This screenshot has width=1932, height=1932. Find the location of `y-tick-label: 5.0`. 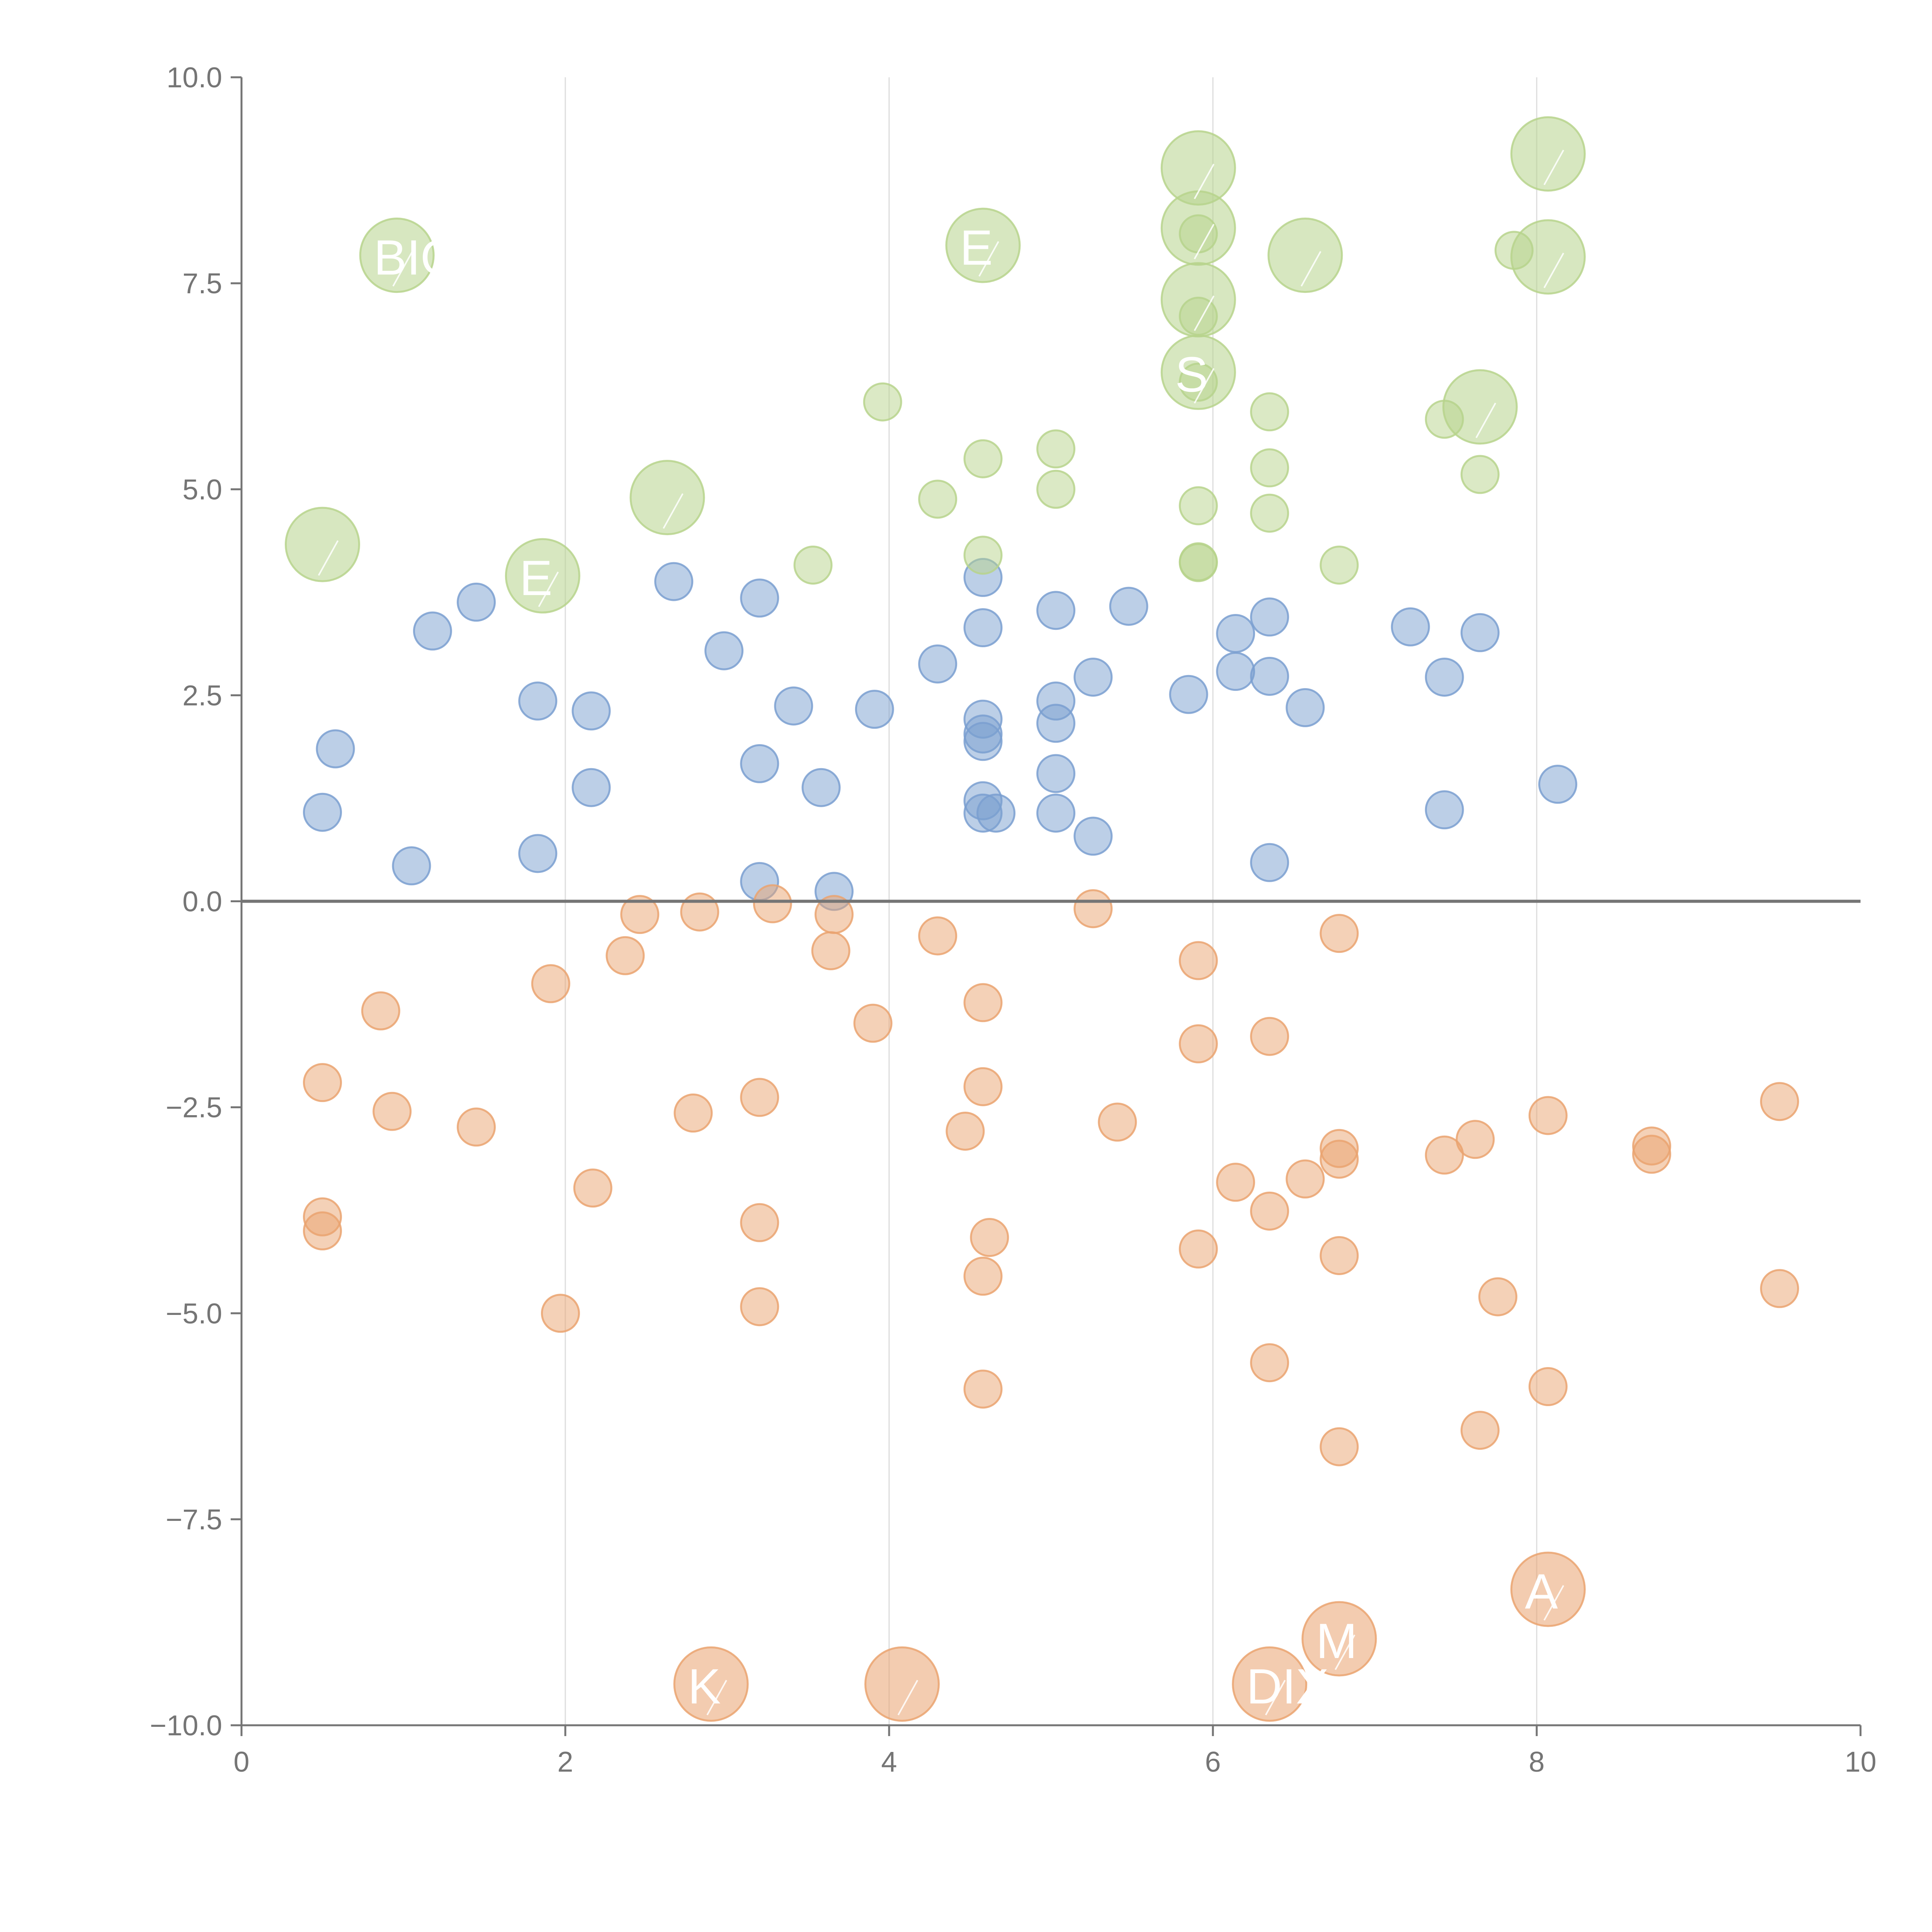

y-tick-label: 5.0 is located at coordinates (202, 489).